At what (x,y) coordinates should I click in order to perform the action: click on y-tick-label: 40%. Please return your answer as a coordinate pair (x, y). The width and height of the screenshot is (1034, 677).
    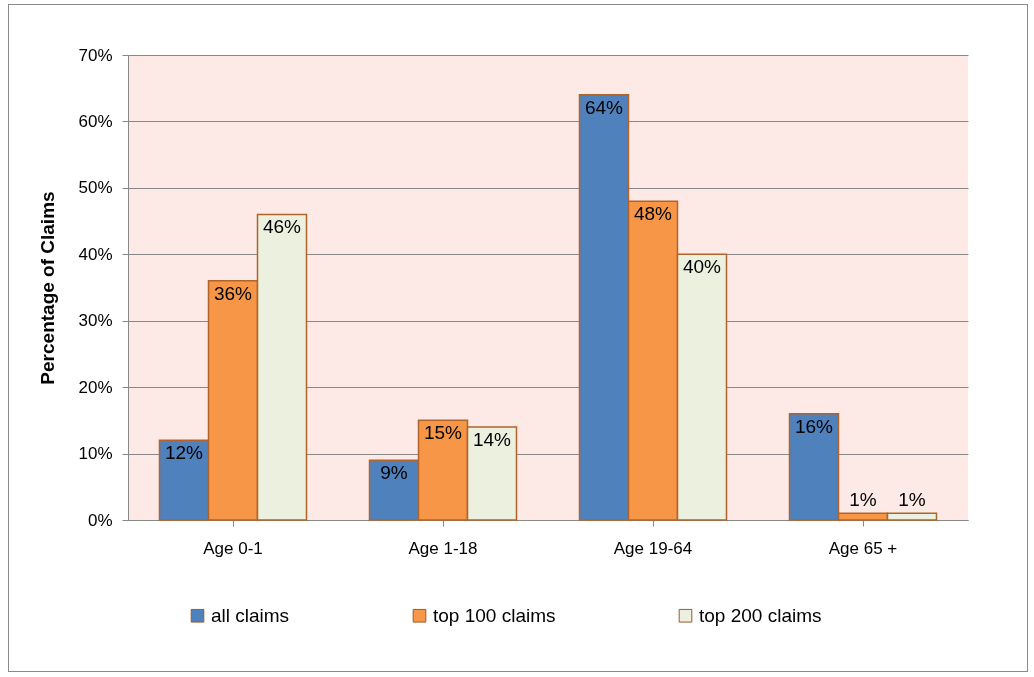
    Looking at the image, I should click on (95, 254).